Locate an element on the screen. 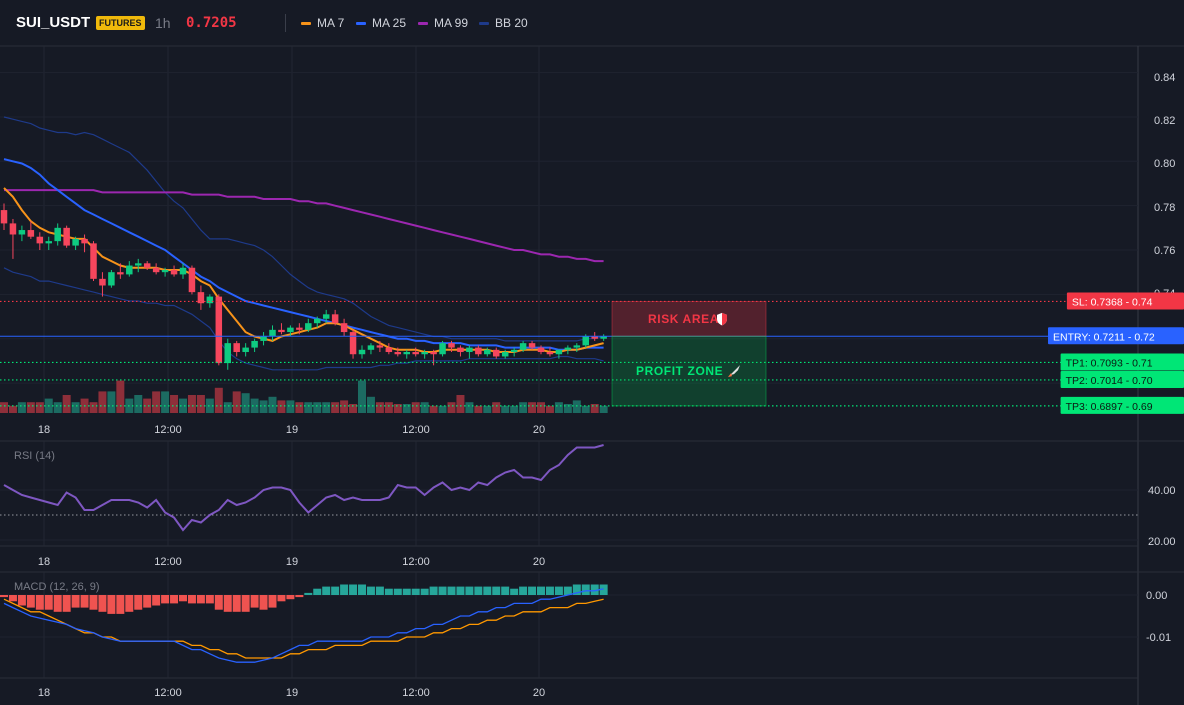 The height and width of the screenshot is (705, 1184). profit-zone-box is located at coordinates (689, 371).